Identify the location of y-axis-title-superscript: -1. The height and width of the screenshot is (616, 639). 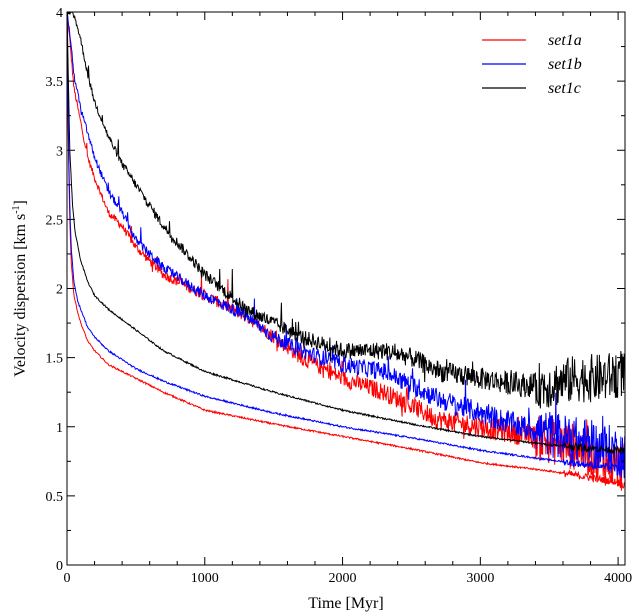
(16, 209).